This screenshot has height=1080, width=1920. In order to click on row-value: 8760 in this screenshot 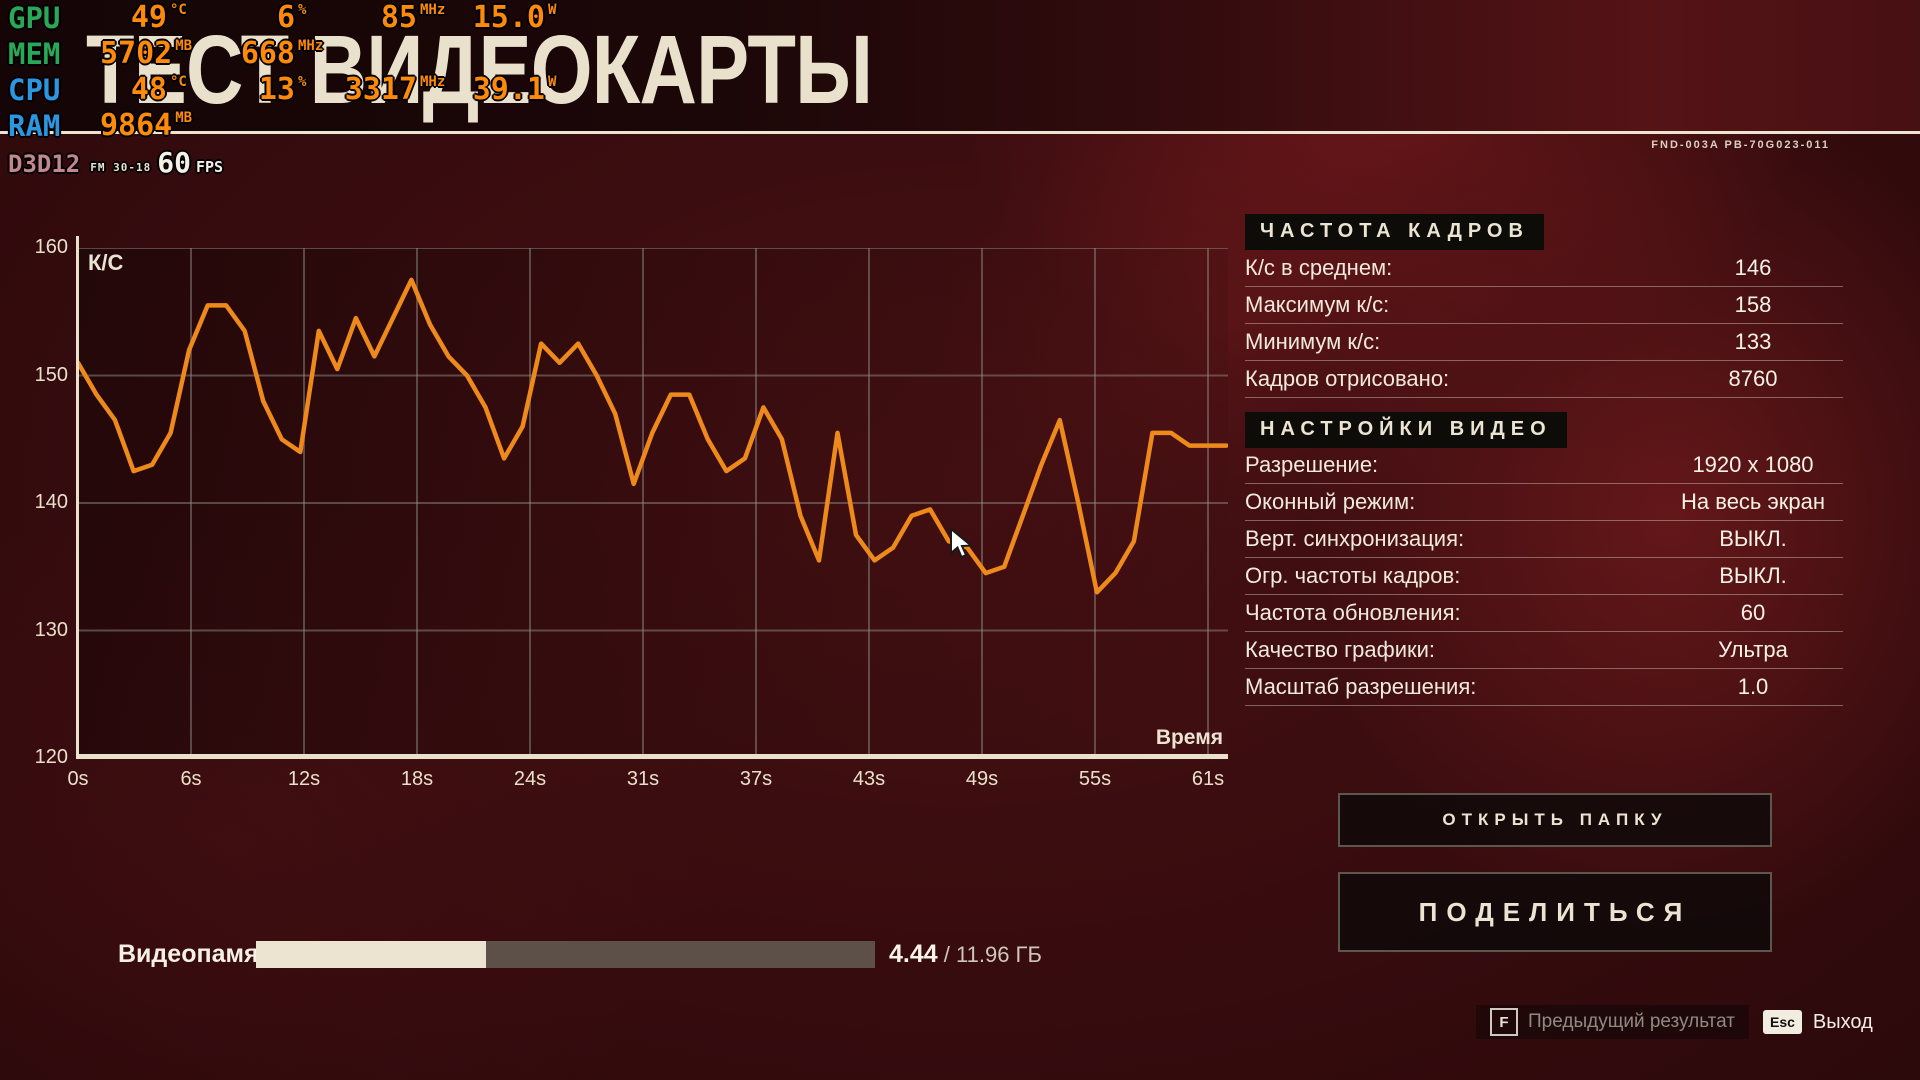, I will do `click(1753, 378)`.